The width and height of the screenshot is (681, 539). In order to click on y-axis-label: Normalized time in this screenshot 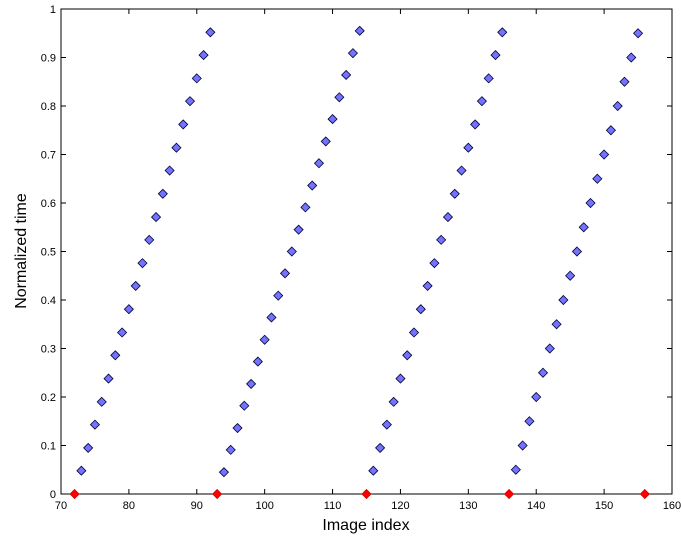, I will do `click(21, 251)`.